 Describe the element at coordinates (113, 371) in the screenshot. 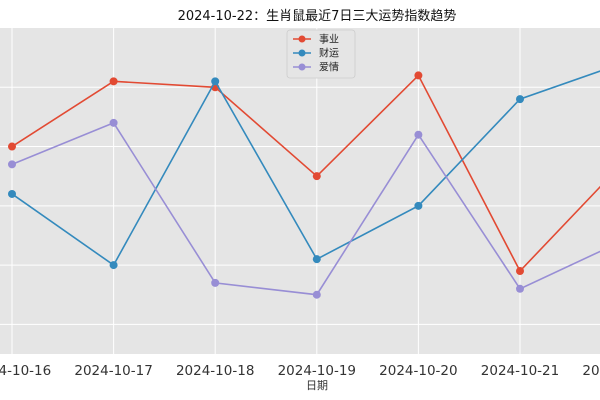

I see `x-tick-label: 2024-10-17` at that location.